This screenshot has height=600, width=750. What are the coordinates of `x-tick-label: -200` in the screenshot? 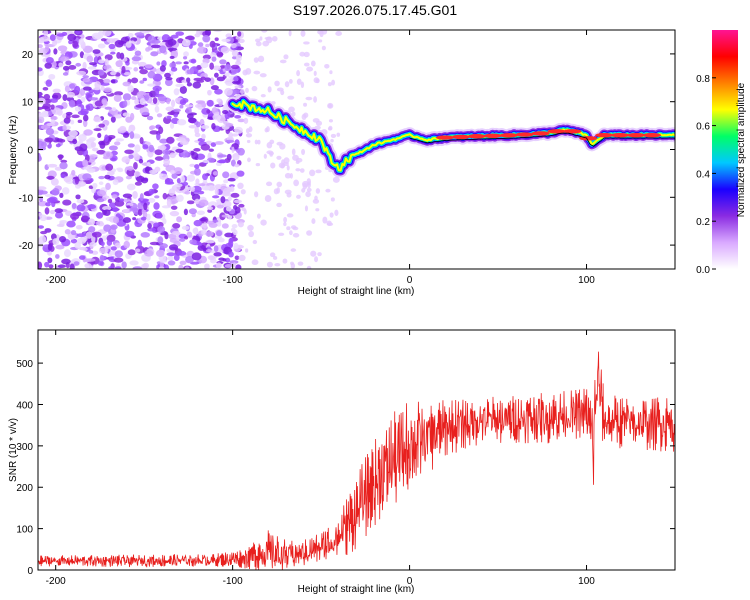 It's located at (56, 581).